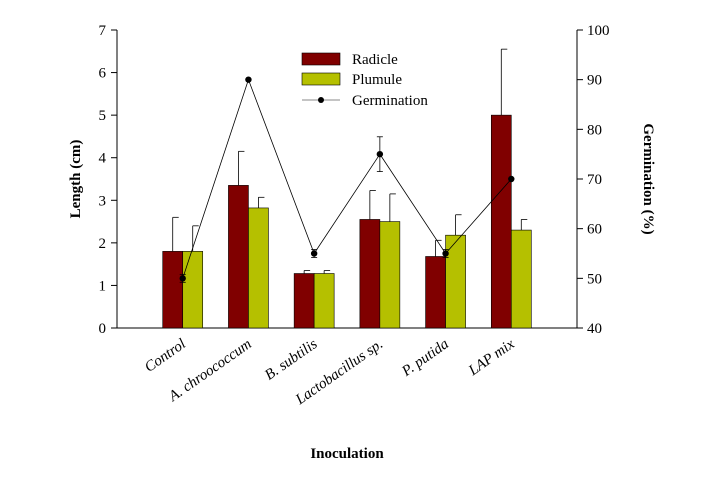 This screenshot has width=718, height=483. I want to click on y-axis-title: Length (cm), so click(76, 179).